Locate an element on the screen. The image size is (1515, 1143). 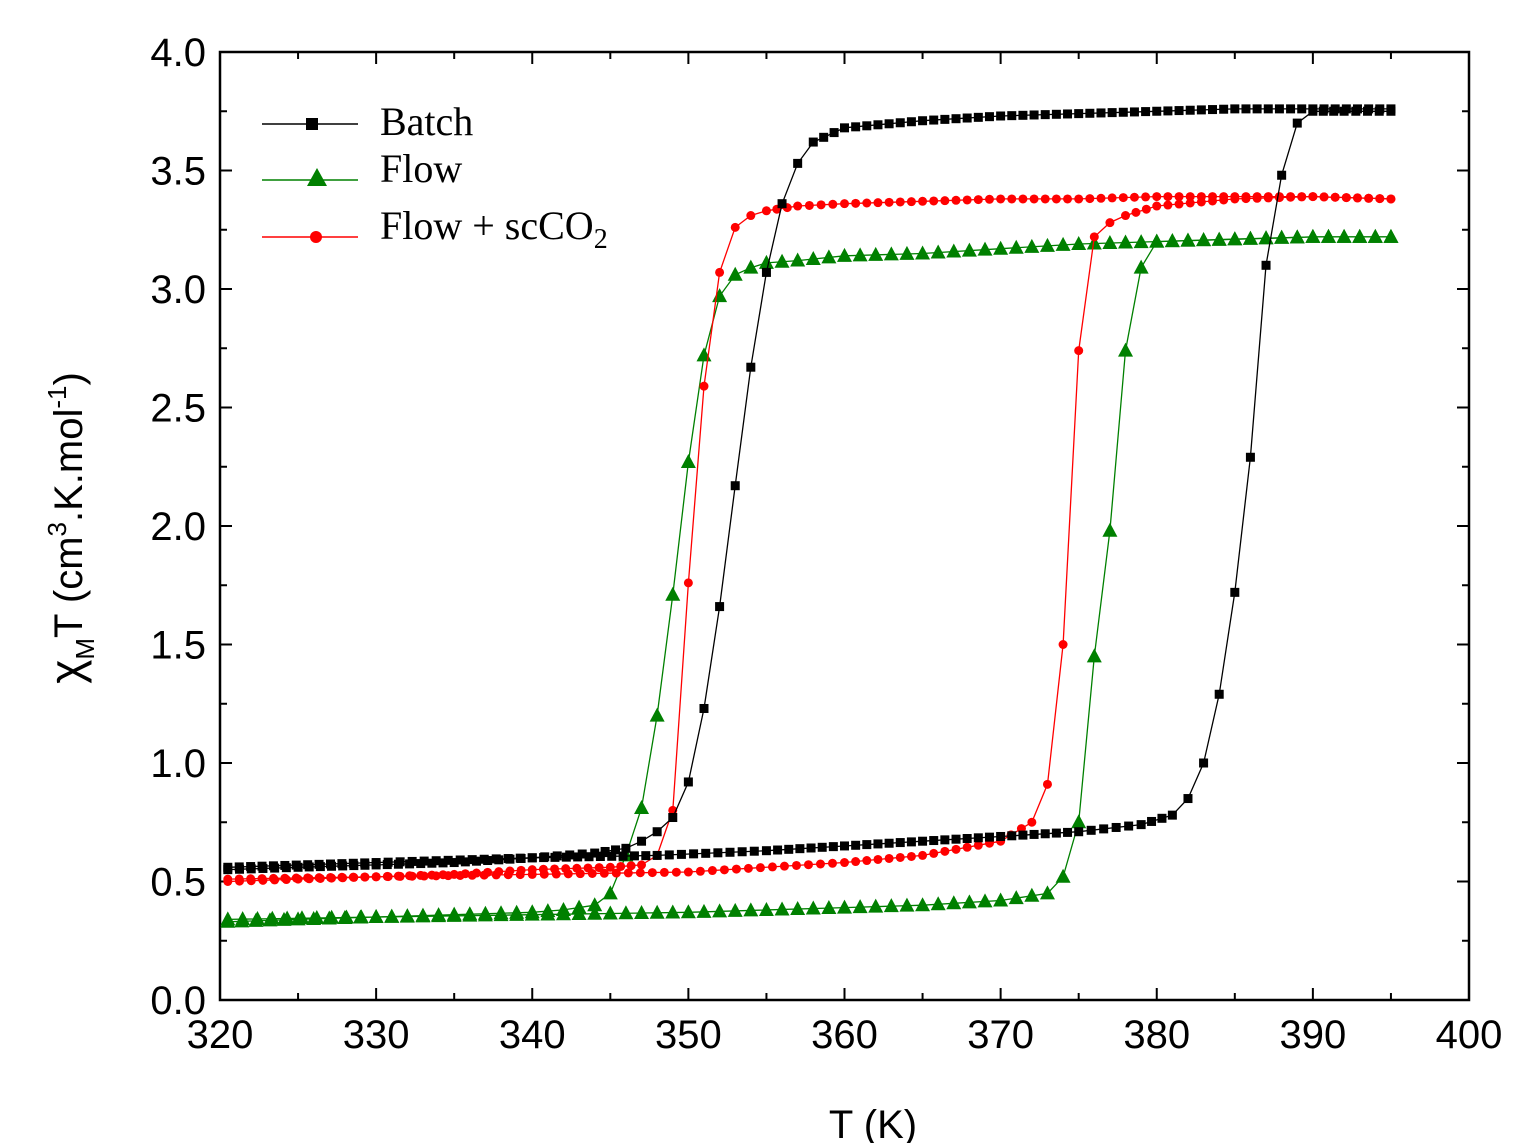
x-tick-label: 380 is located at coordinates (1156, 1035).